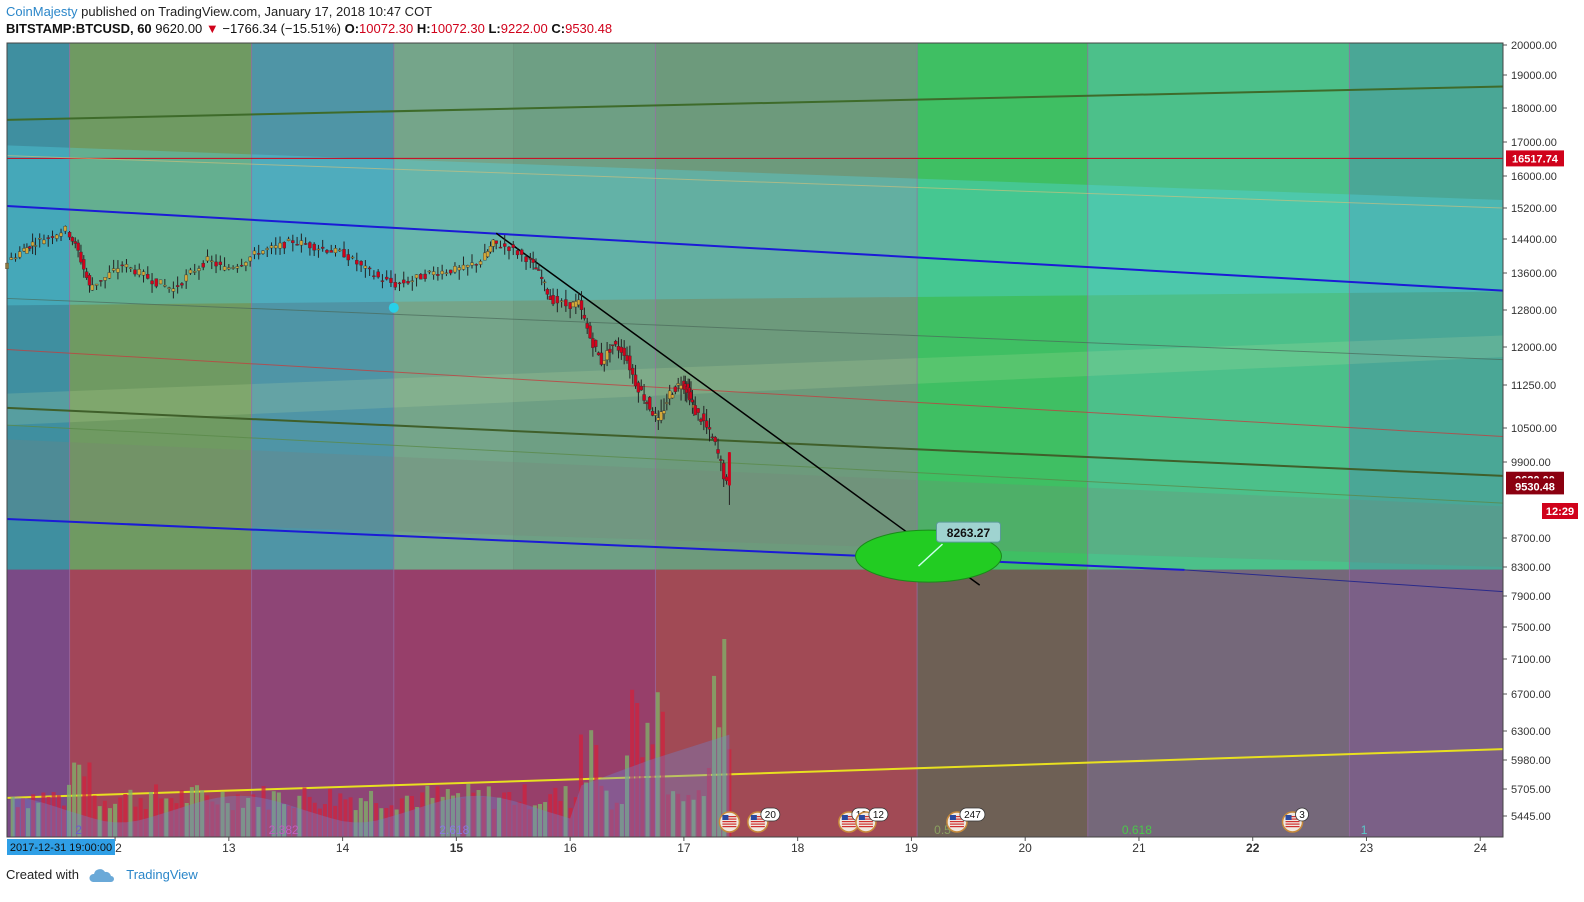 This screenshot has height=902, width=1584. What do you see at coordinates (1139, 848) in the screenshot?
I see `time-tick-label: 21` at bounding box center [1139, 848].